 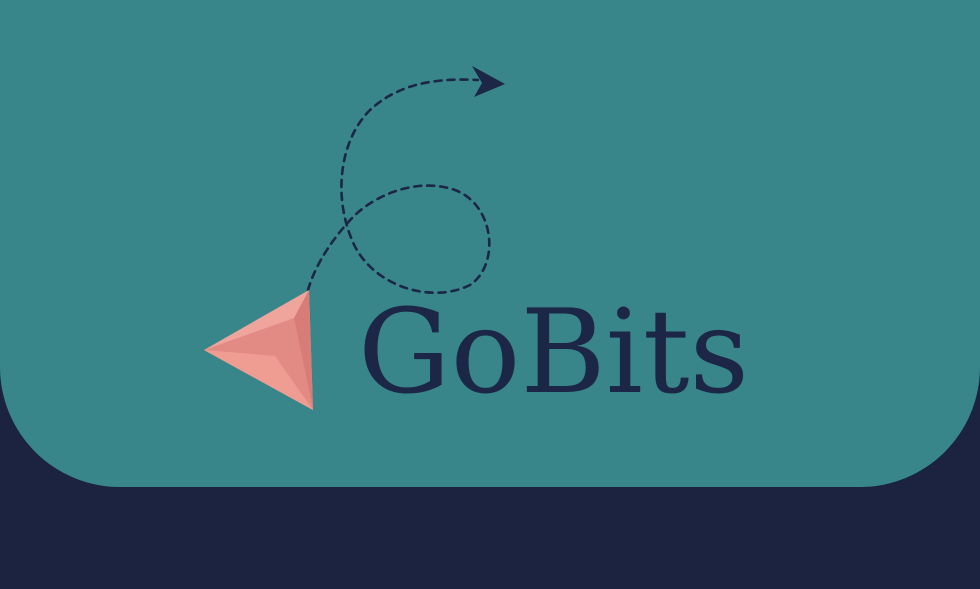 What do you see at coordinates (258, 350) in the screenshot?
I see `paper-plane-icon` at bounding box center [258, 350].